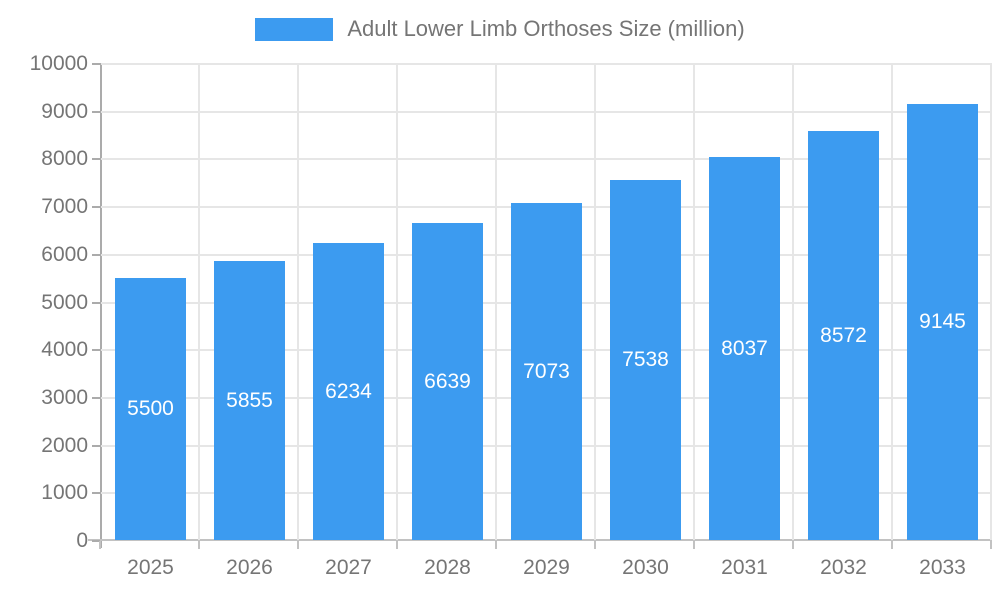 Image resolution: width=1000 pixels, height=600 pixels. I want to click on bar-value-label: 6234, so click(348, 391).